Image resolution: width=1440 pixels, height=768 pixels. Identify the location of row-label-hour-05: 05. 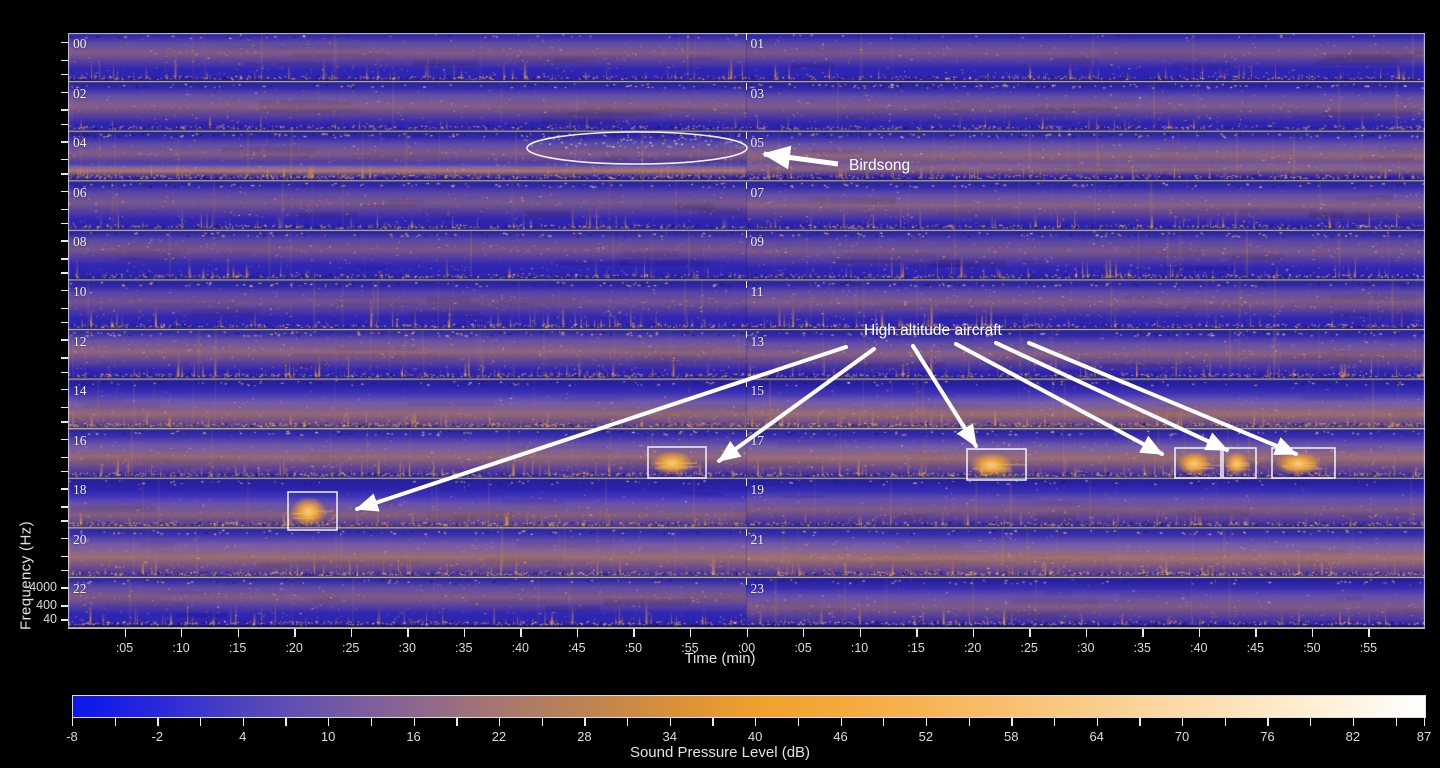
(757, 143).